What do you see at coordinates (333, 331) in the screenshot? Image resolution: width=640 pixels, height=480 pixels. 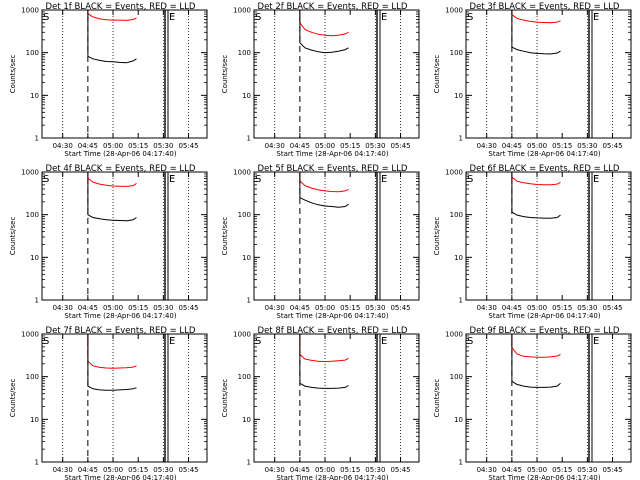 I see `panel-title: Det 8f BLACK = Events, RED = LLD` at bounding box center [333, 331].